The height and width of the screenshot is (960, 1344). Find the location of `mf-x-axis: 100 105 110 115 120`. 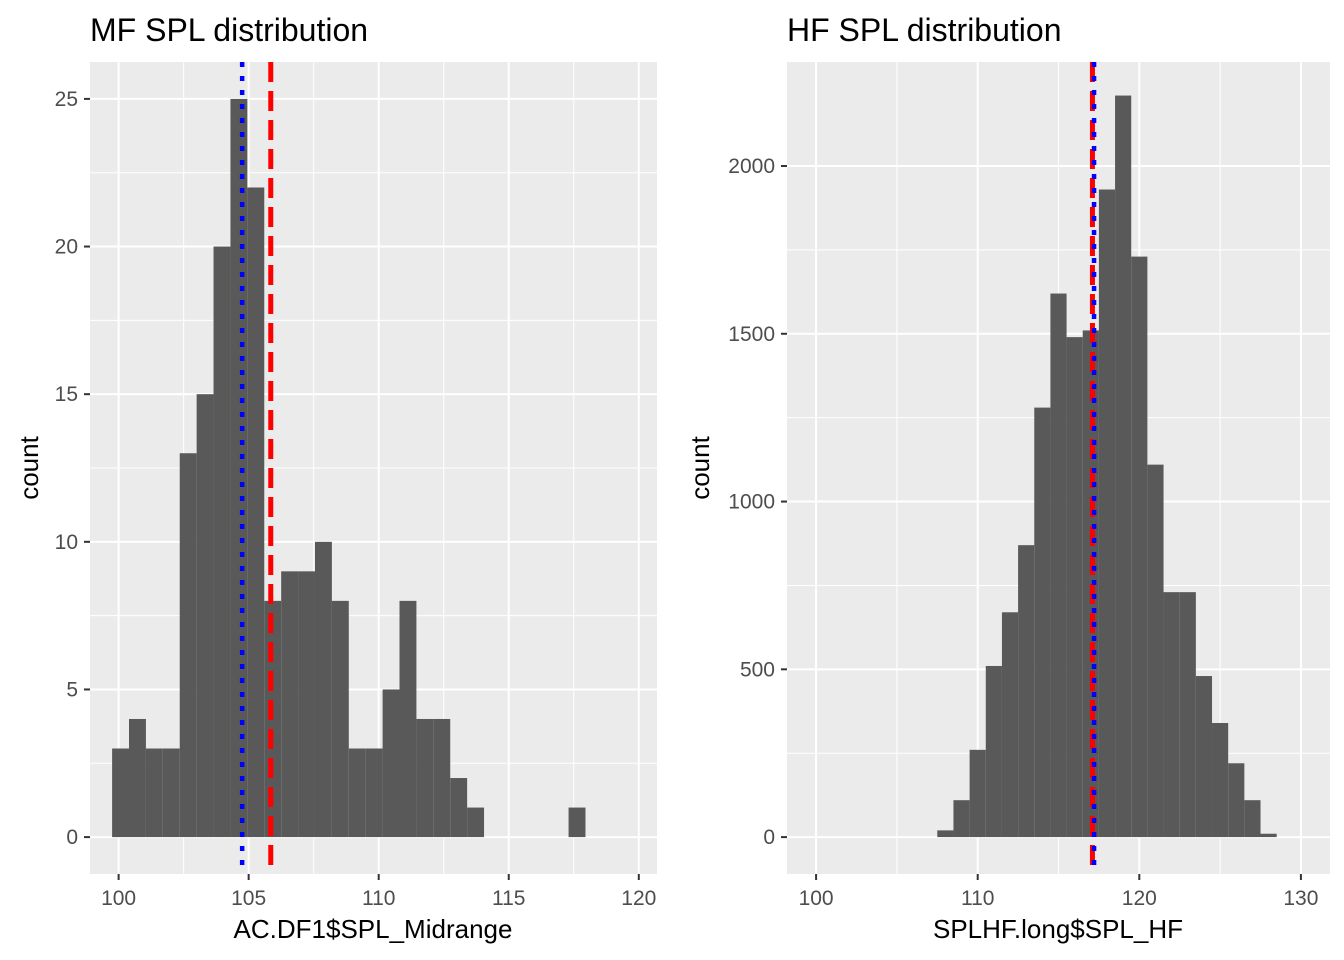

mf-x-axis: 100 105 110 115 120 is located at coordinates (378, 892).